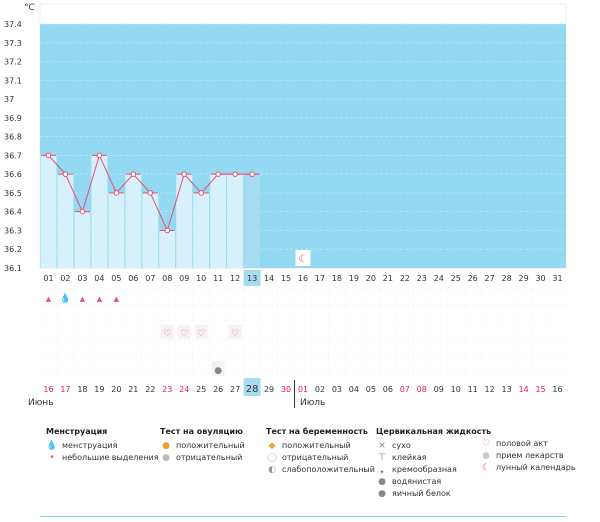 The height and width of the screenshot is (522, 600). Describe the element at coordinates (269, 389) in the screenshot. I see `day-label-bottom: 29` at that location.